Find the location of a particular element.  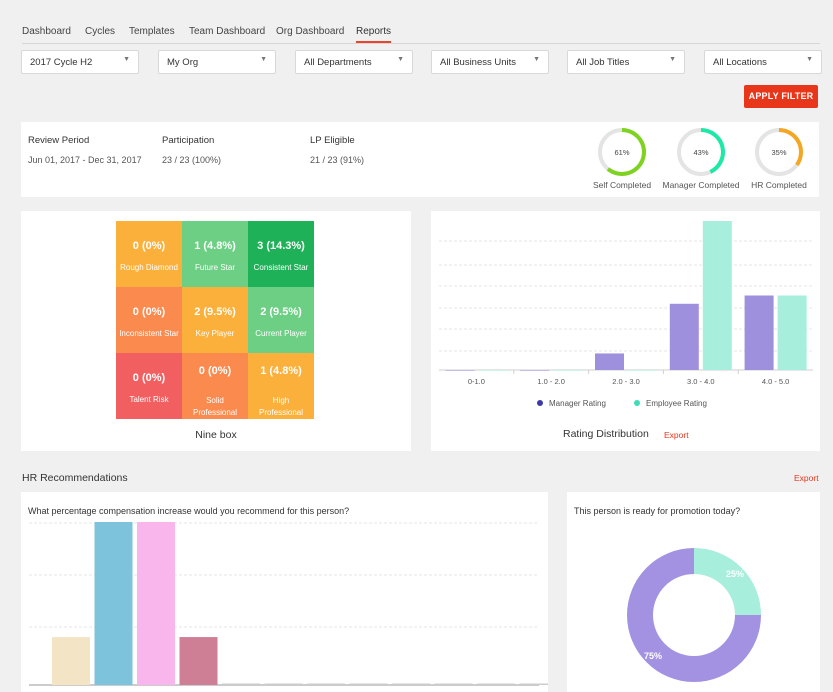

cycle-select: 2017 Cycle H2 ▼ is located at coordinates (80, 62).